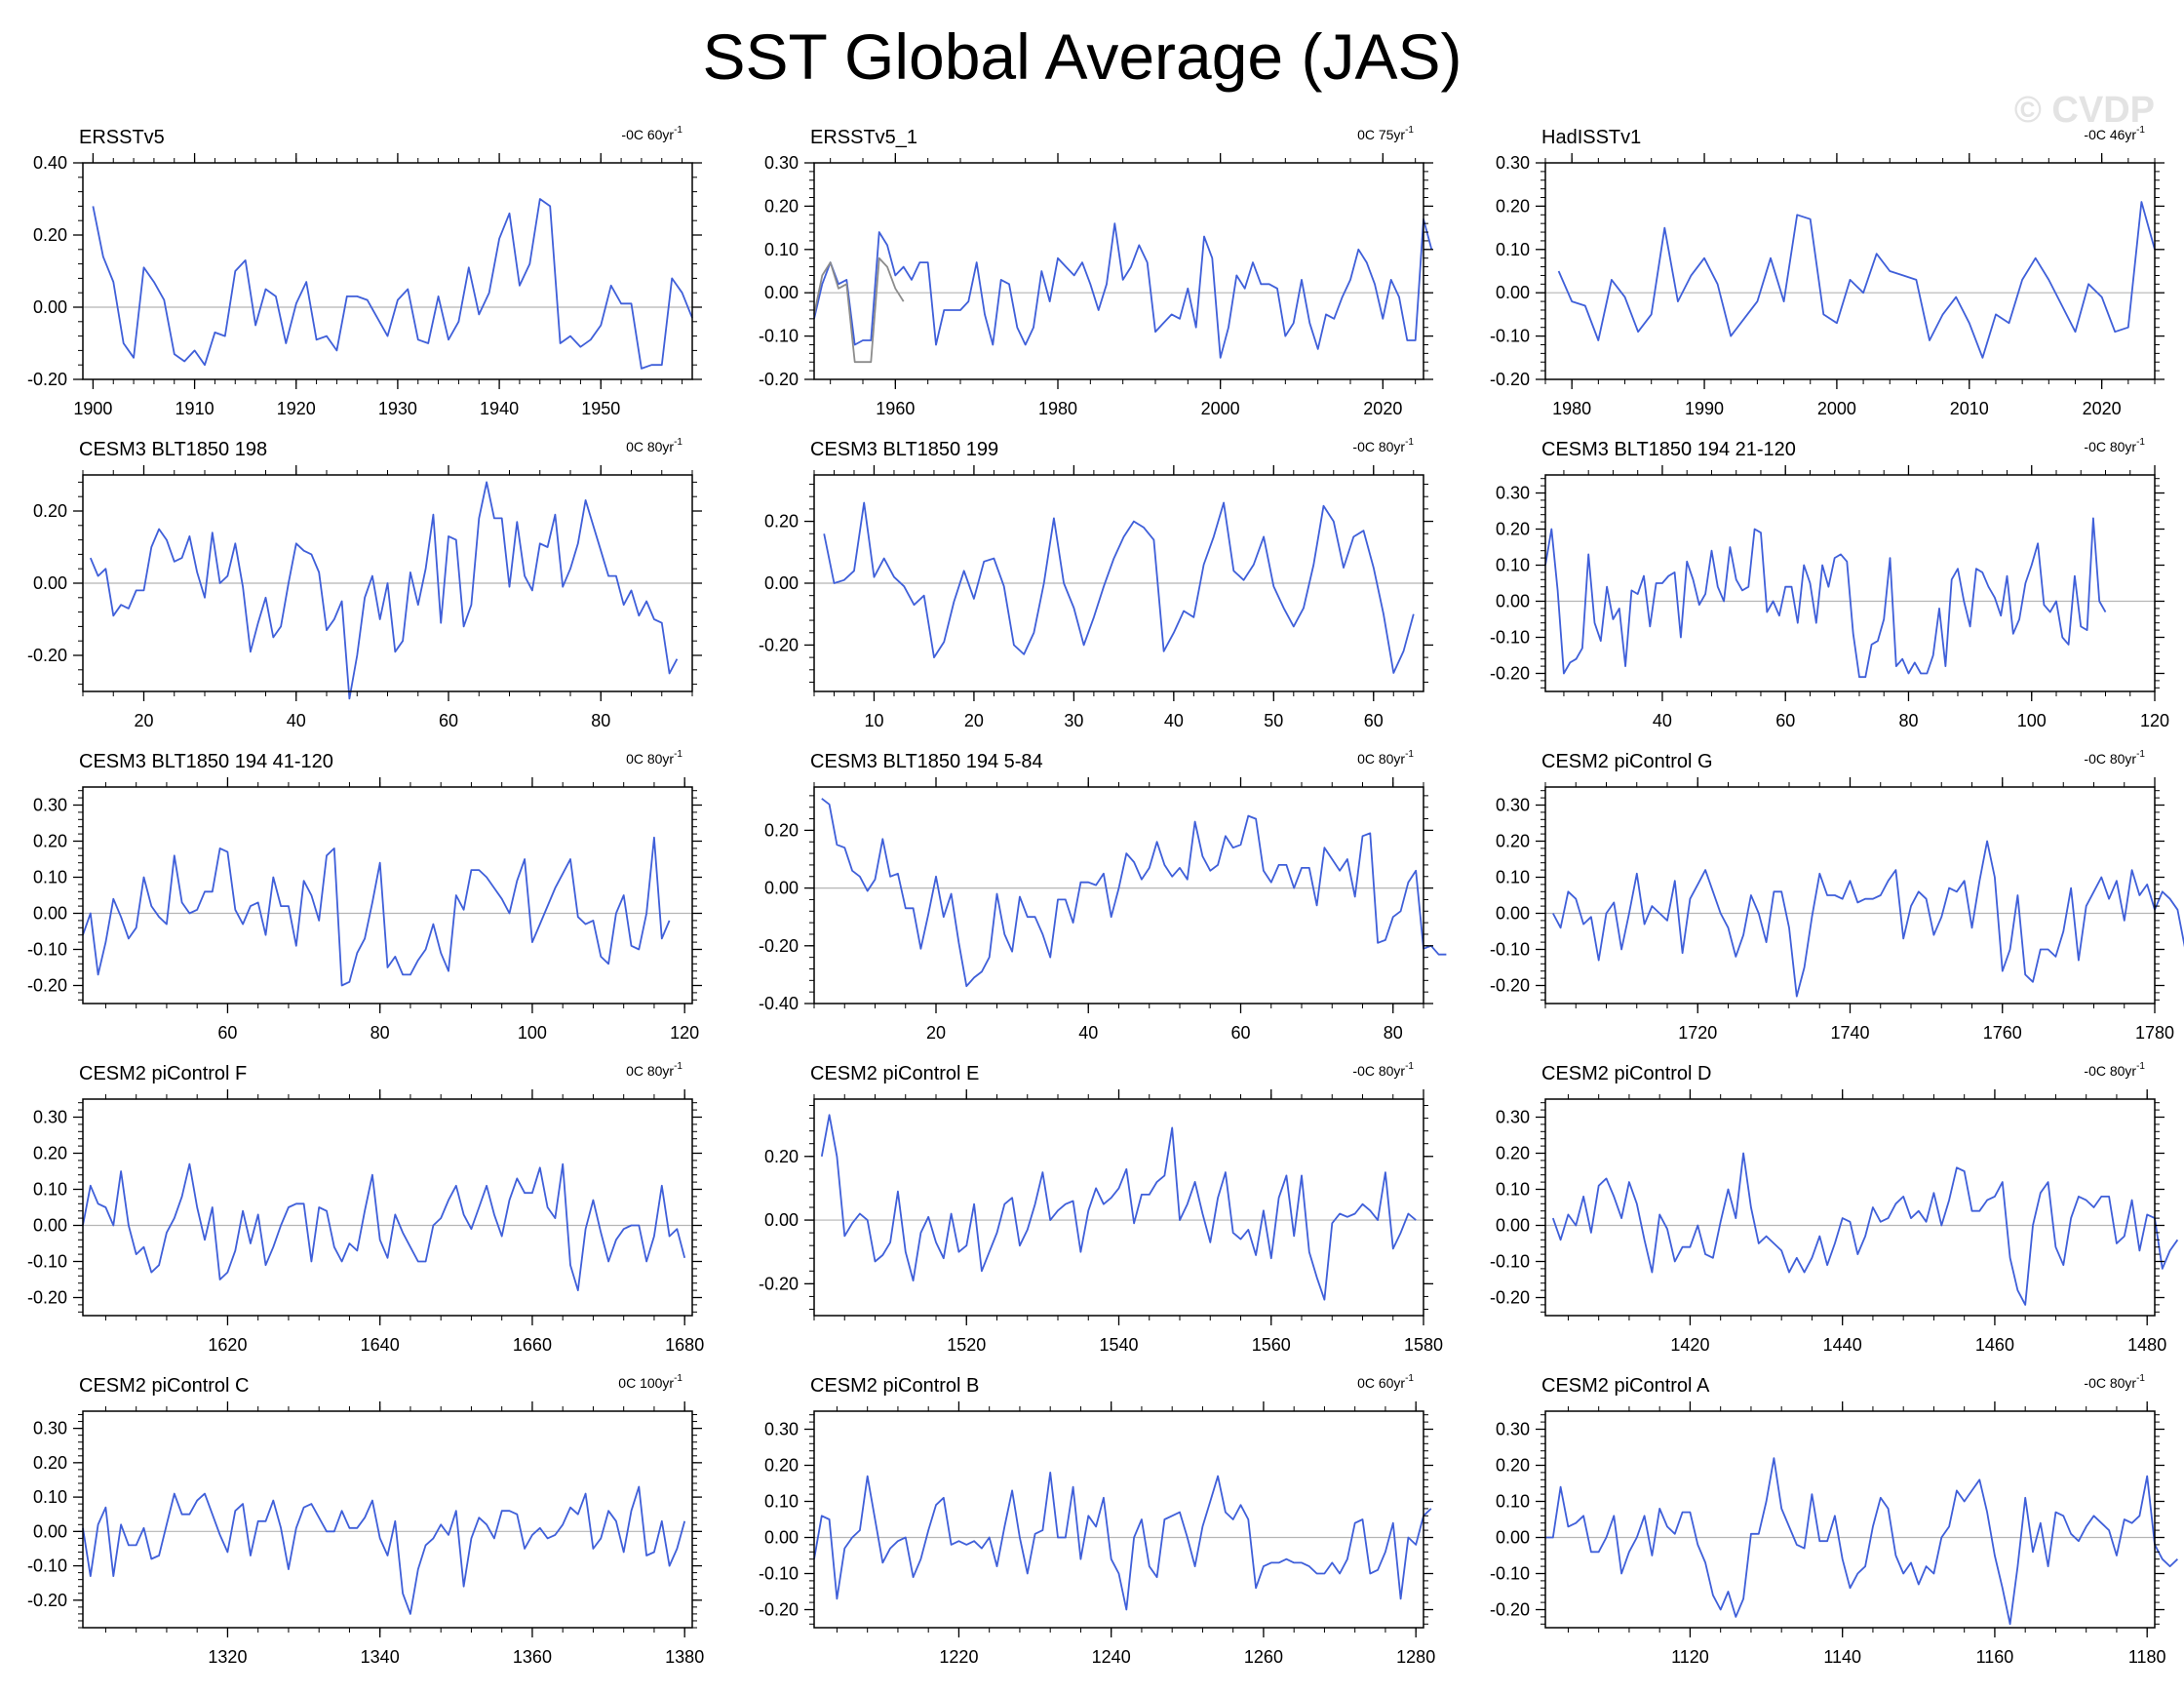 The image size is (2184, 1694). Describe the element at coordinates (1263, 1657) in the screenshot. I see `x-tick-label: 1260` at that location.